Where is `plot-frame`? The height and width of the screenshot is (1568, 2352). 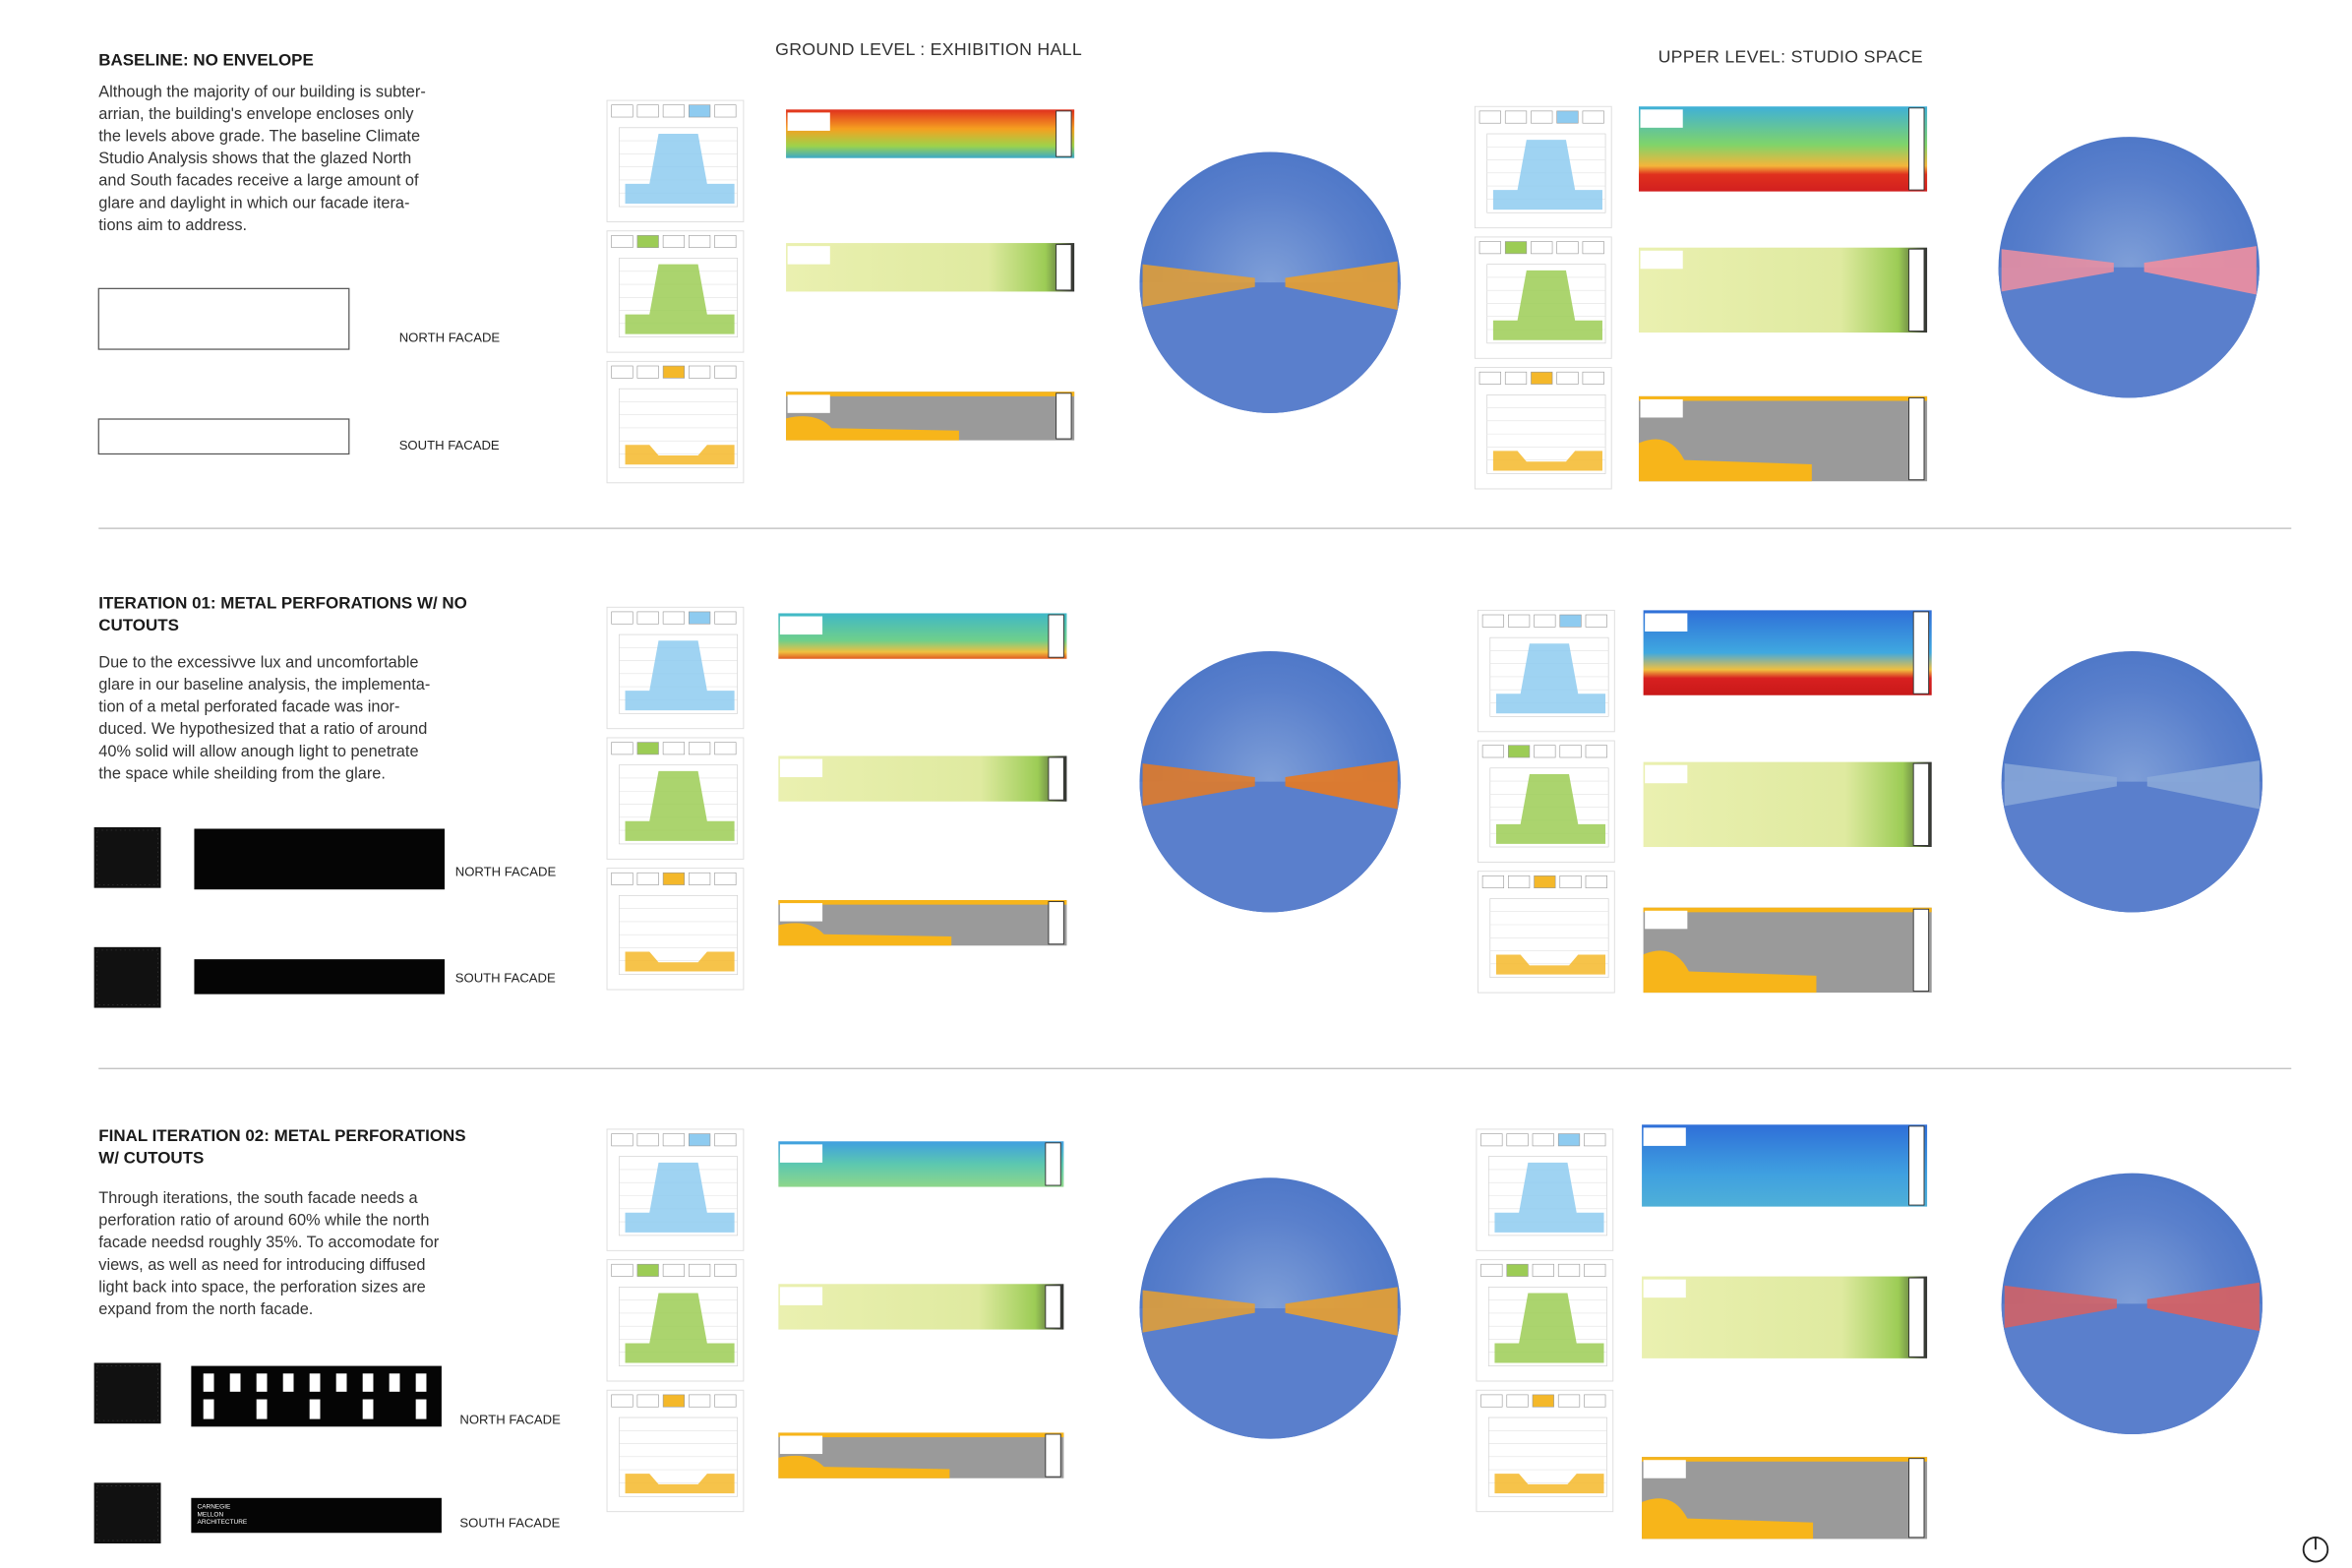 plot-frame is located at coordinates (679, 428).